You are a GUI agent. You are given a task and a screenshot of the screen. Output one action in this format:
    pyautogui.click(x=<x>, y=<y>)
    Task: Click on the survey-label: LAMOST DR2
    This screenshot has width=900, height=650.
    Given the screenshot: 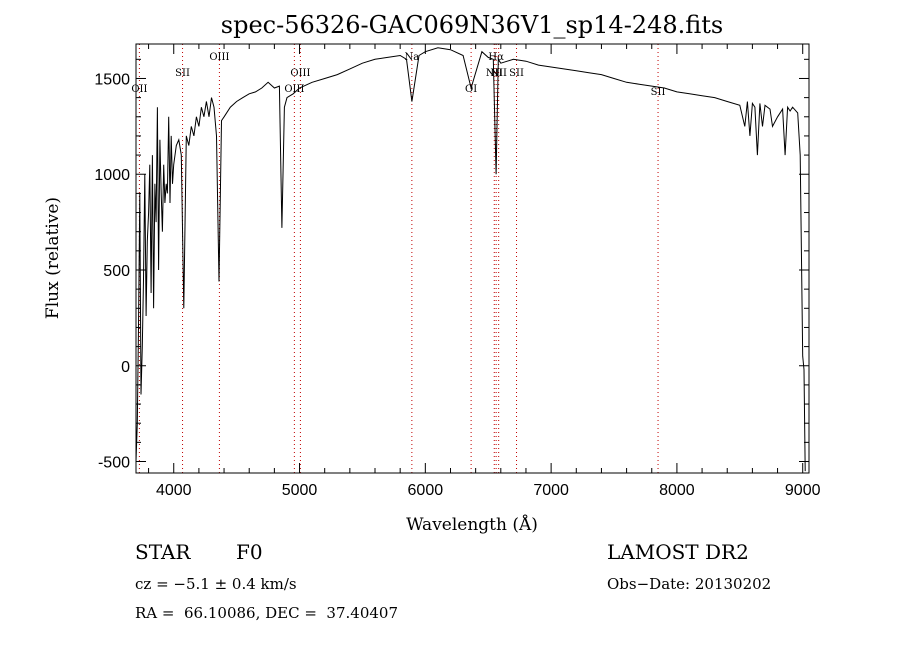 What is the action you would take?
    pyautogui.click(x=678, y=552)
    